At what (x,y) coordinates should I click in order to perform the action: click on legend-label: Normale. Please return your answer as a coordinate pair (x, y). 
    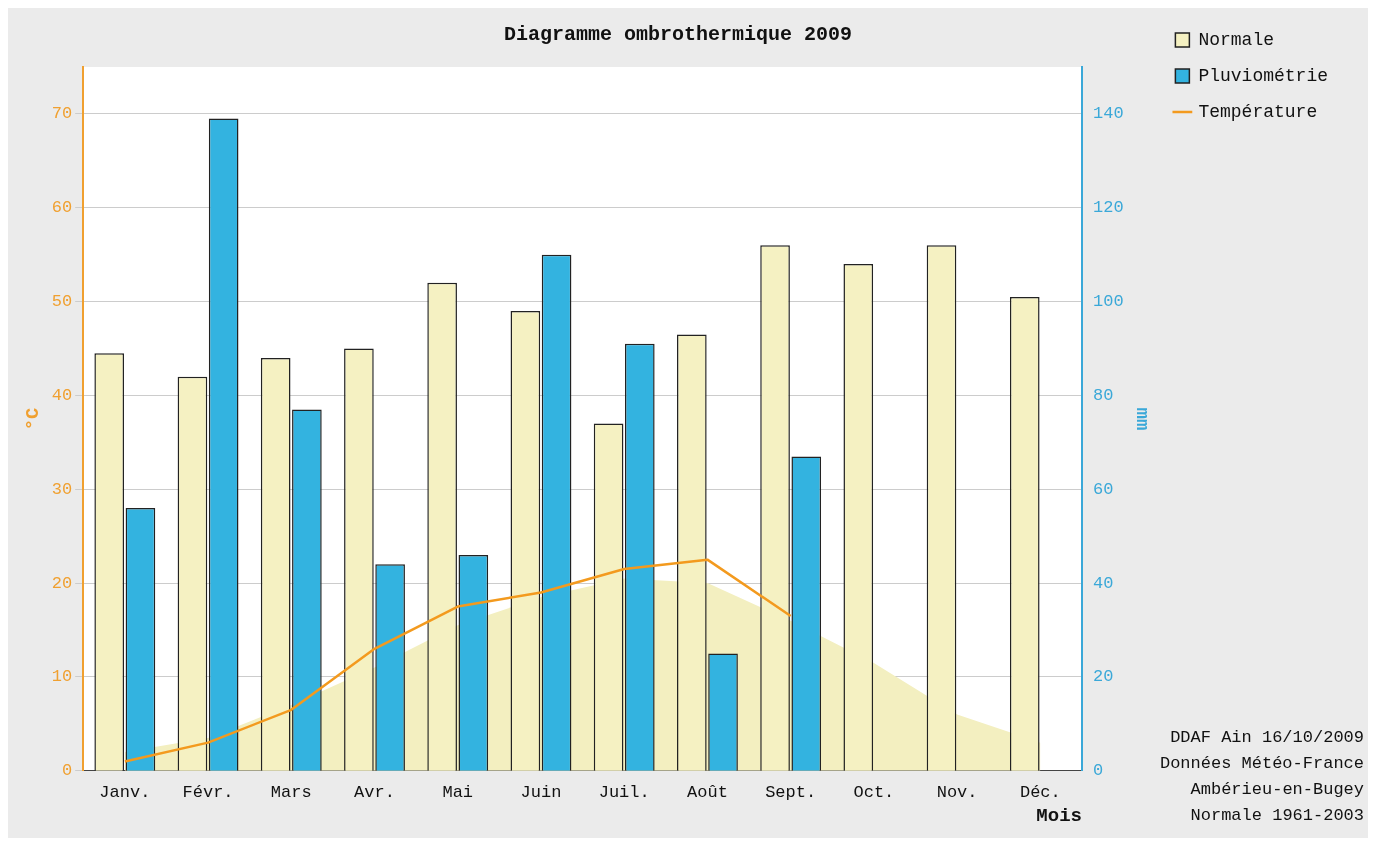
    Looking at the image, I should click on (1236, 39).